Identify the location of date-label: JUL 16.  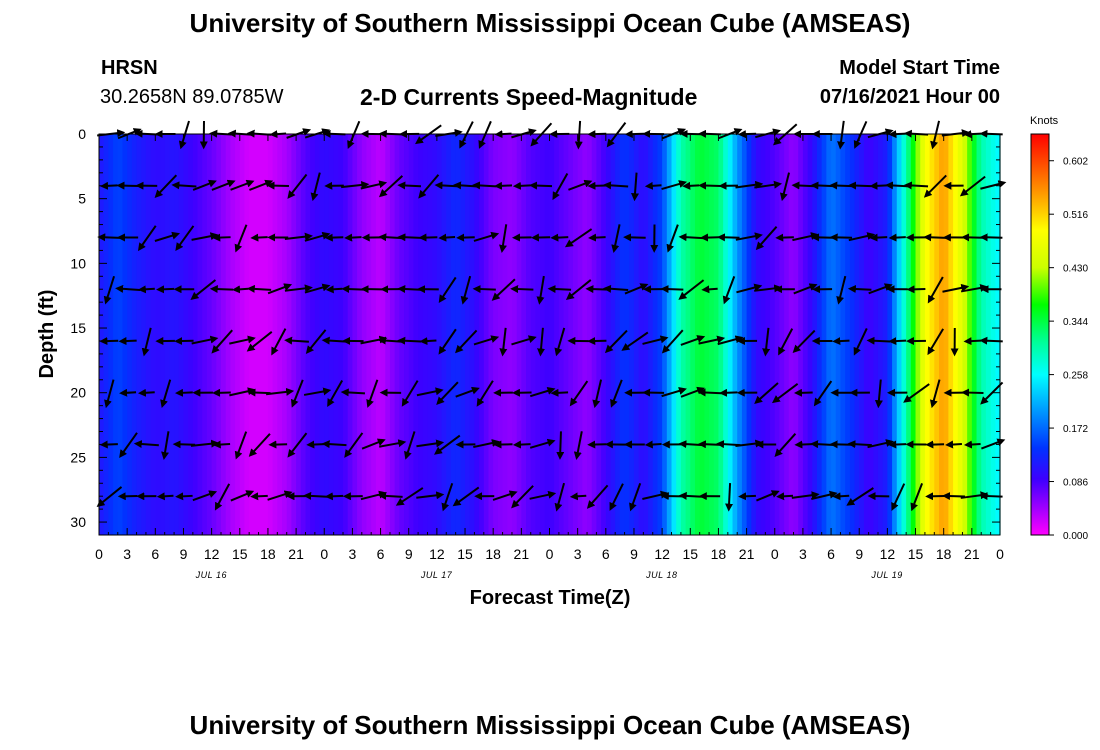
(211, 575).